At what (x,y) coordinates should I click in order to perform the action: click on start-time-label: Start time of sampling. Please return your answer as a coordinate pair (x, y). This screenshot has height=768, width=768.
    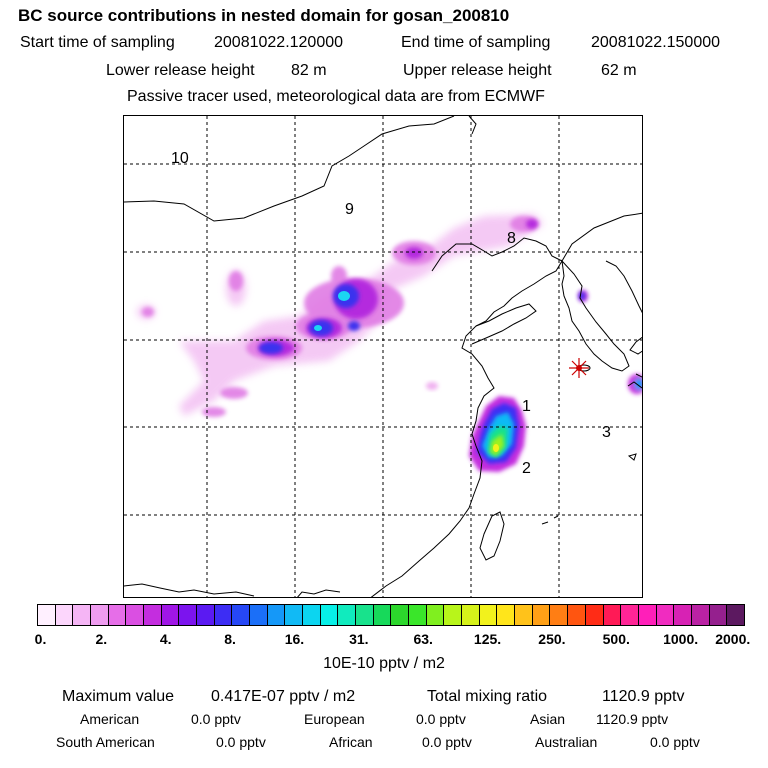
    Looking at the image, I should click on (97, 42).